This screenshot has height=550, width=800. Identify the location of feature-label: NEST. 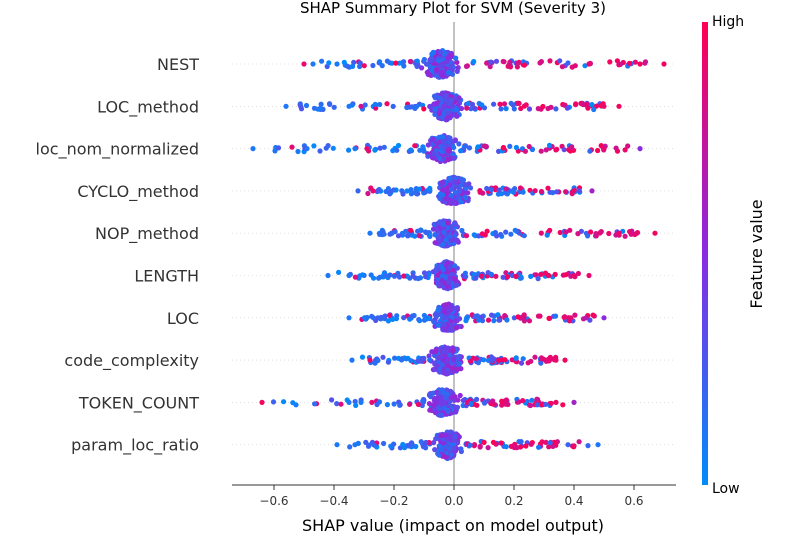
(178, 64).